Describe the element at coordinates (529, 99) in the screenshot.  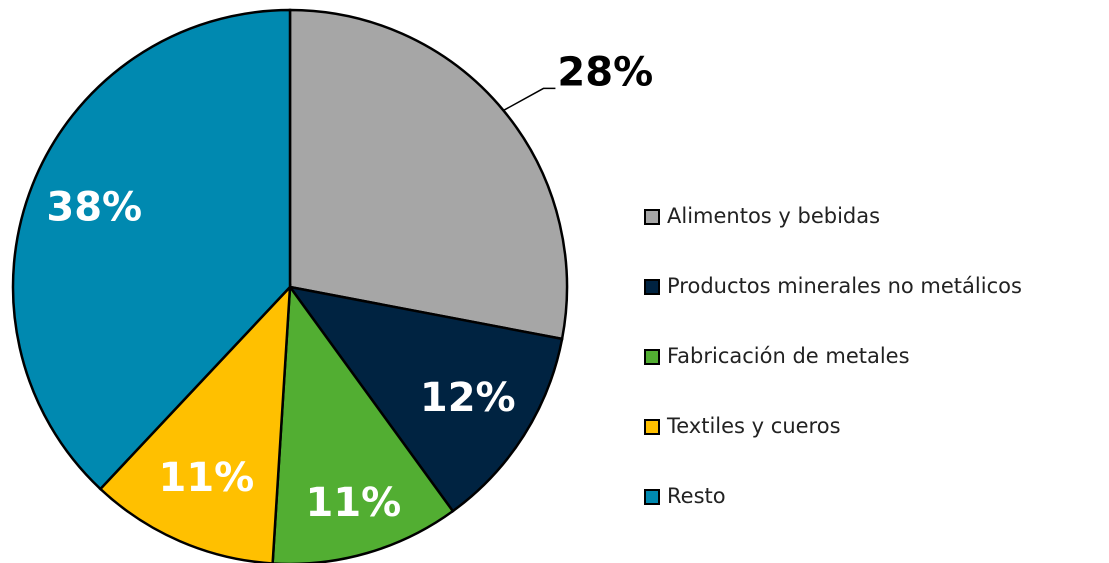
I see `leader-line` at that location.